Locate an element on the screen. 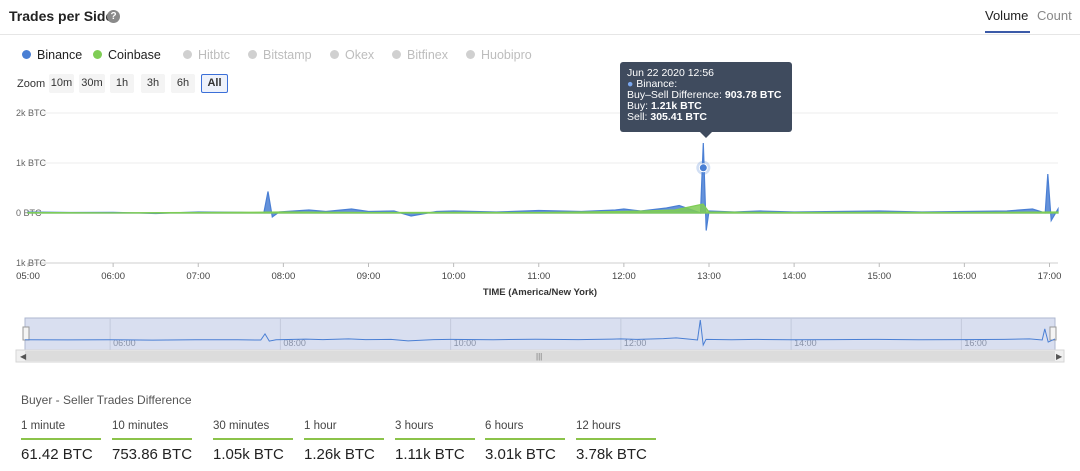 This screenshot has width=1080, height=471. tab-count: Count is located at coordinates (1054, 15).